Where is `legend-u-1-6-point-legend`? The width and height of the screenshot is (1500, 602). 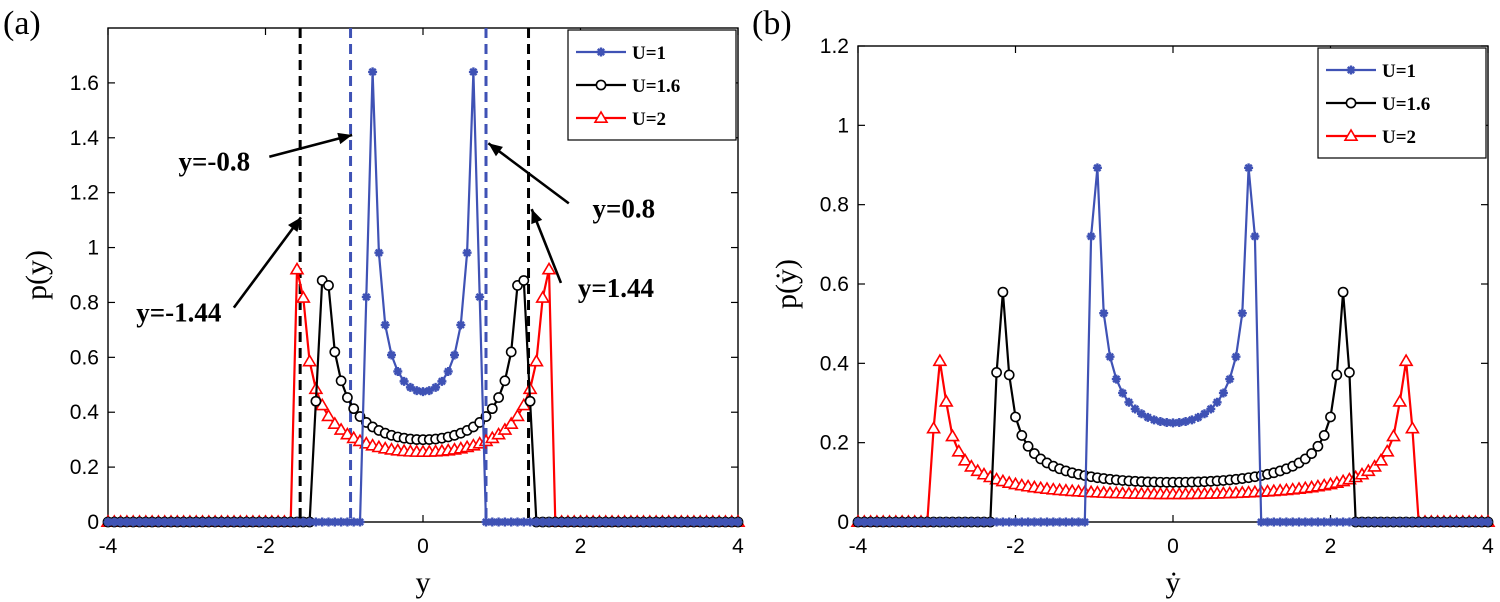 legend-u-1-6-point-legend is located at coordinates (601, 85).